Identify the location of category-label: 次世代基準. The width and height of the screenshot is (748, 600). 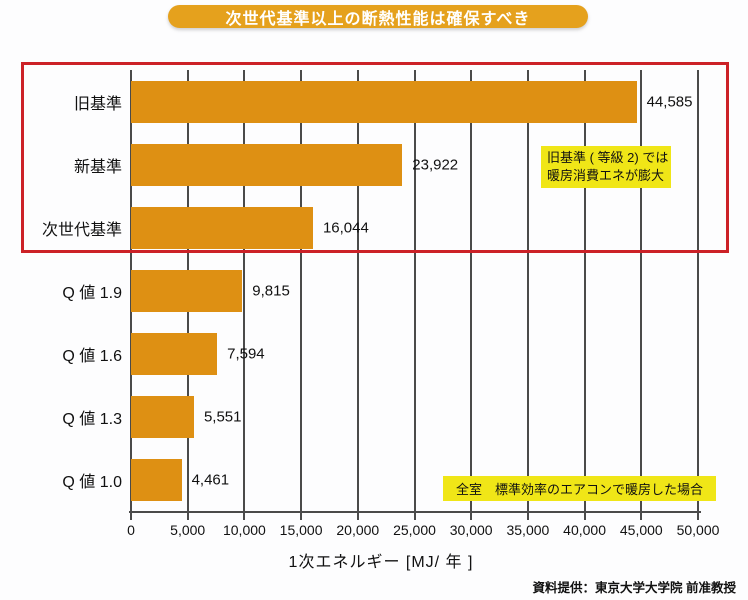
(81, 230).